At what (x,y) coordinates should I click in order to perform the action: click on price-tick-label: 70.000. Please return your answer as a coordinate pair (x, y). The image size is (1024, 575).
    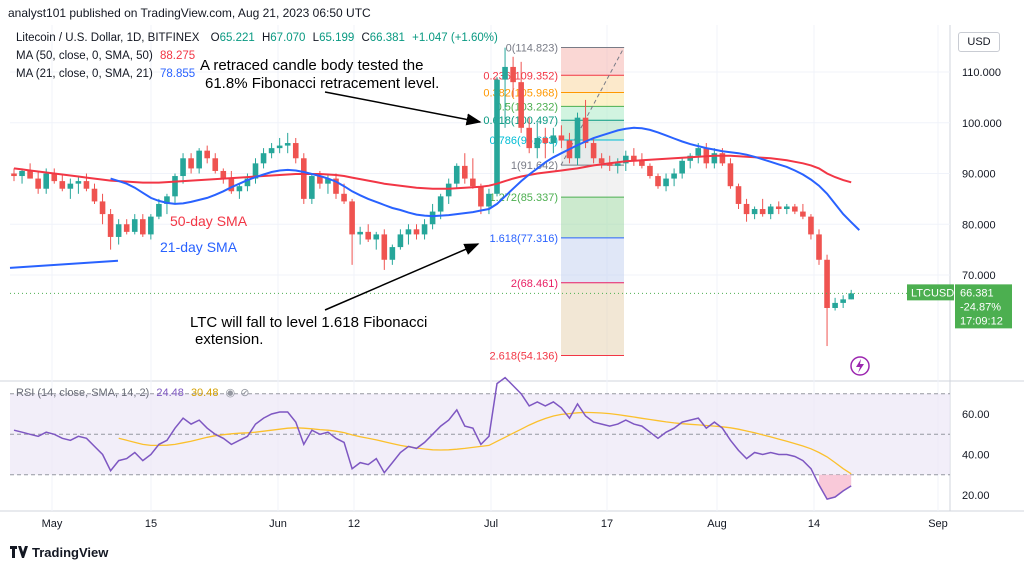
    Looking at the image, I should click on (979, 276).